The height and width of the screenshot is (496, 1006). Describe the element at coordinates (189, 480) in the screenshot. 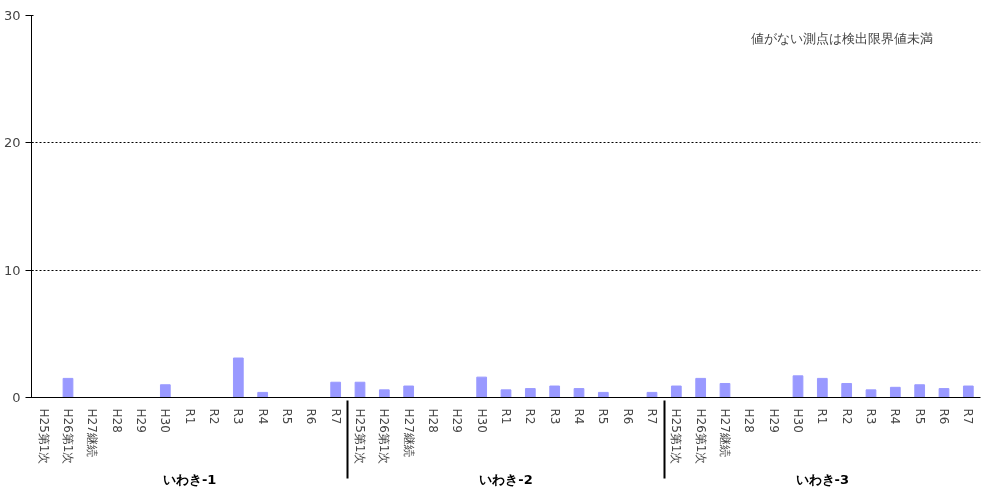

I see `text: いわき-1` at that location.